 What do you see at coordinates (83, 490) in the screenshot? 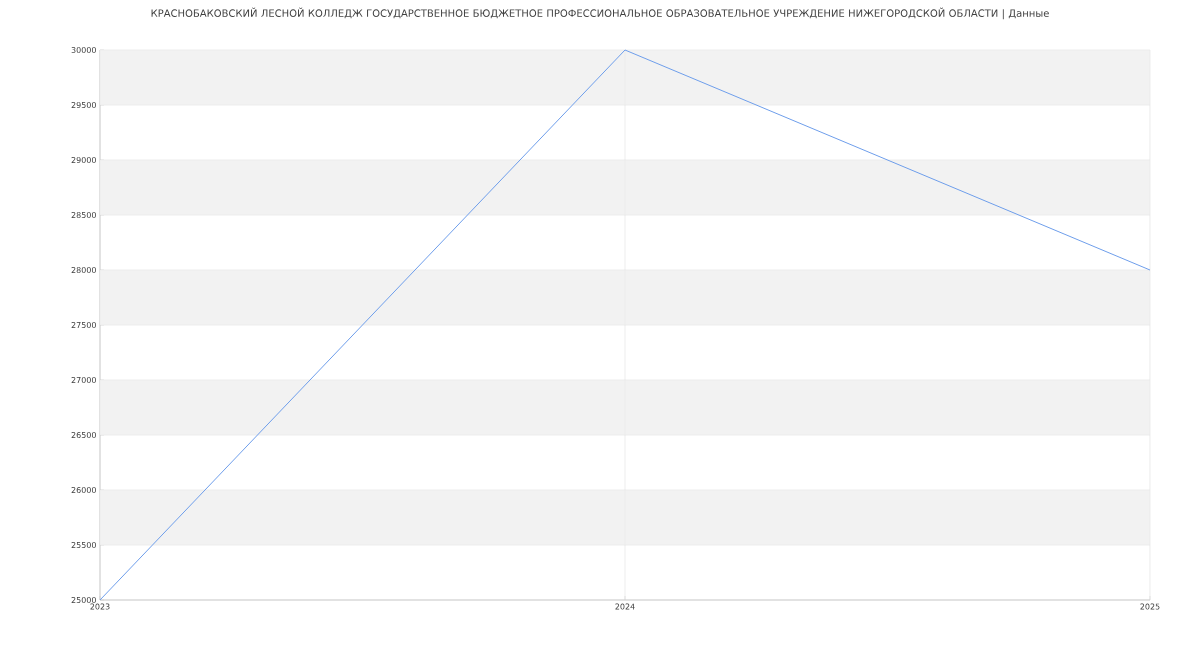
I see `y-tick-label: 26000` at bounding box center [83, 490].